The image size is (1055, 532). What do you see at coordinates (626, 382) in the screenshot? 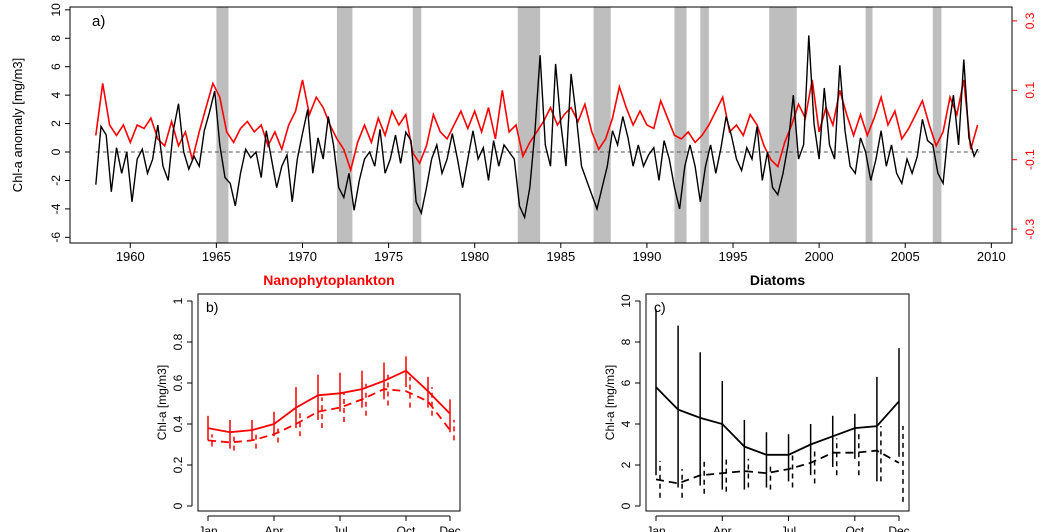
I see `y-tick-label: 6` at bounding box center [626, 382].